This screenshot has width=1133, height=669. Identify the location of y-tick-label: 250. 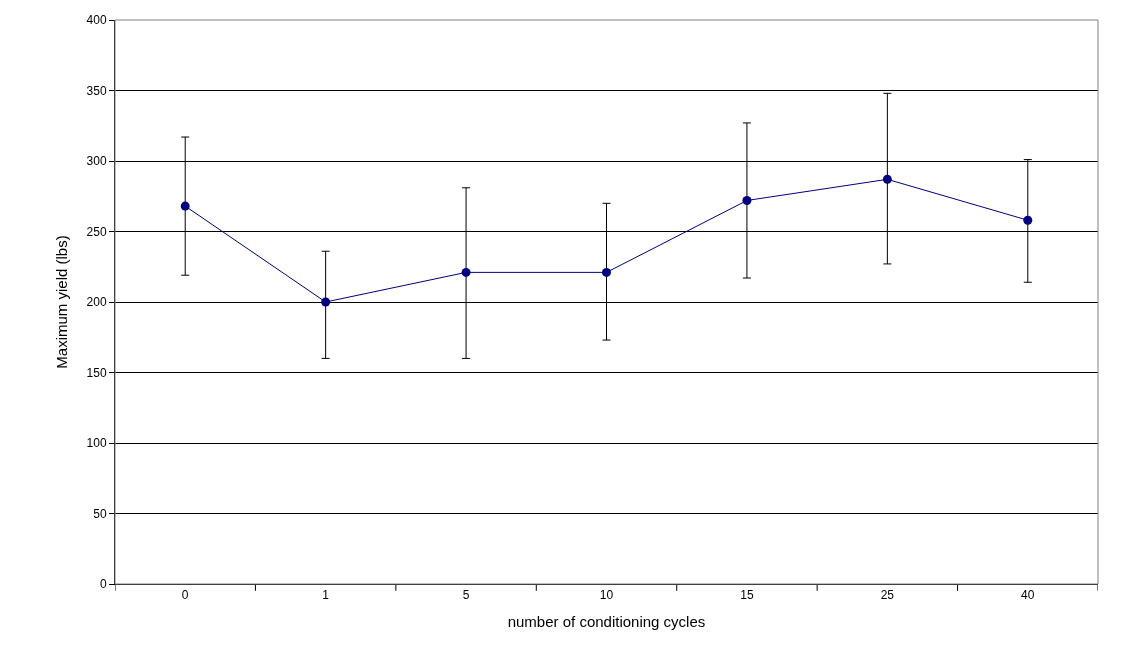
(96, 231).